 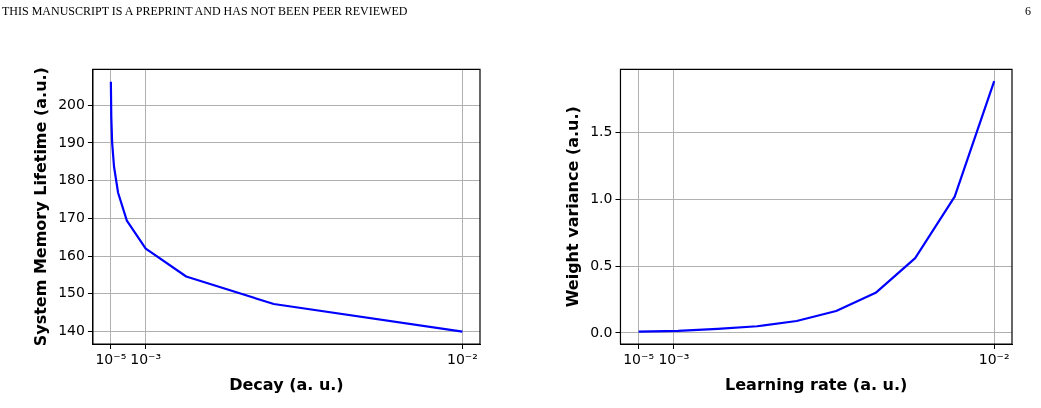 What do you see at coordinates (40, 207) in the screenshot?
I see `y-axis-title: System Memory Lifetime (a.u.)` at bounding box center [40, 207].